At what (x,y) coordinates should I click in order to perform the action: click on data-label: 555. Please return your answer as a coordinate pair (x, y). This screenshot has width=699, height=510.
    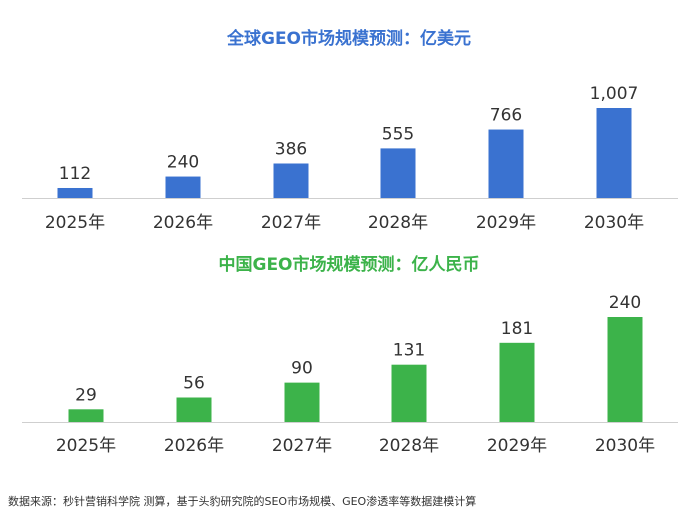
    Looking at the image, I should click on (398, 134).